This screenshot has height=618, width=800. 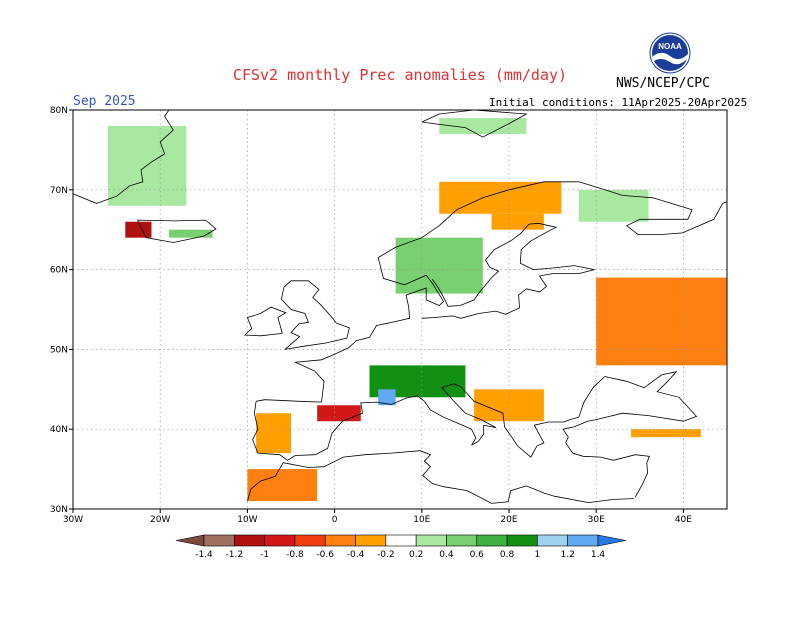 What do you see at coordinates (235, 555) in the screenshot?
I see `colorbar-label: -1.2` at bounding box center [235, 555].